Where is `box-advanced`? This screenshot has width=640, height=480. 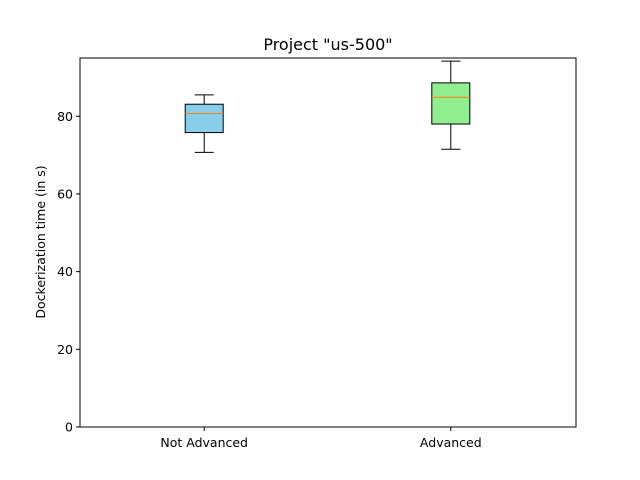
box-advanced is located at coordinates (451, 105).